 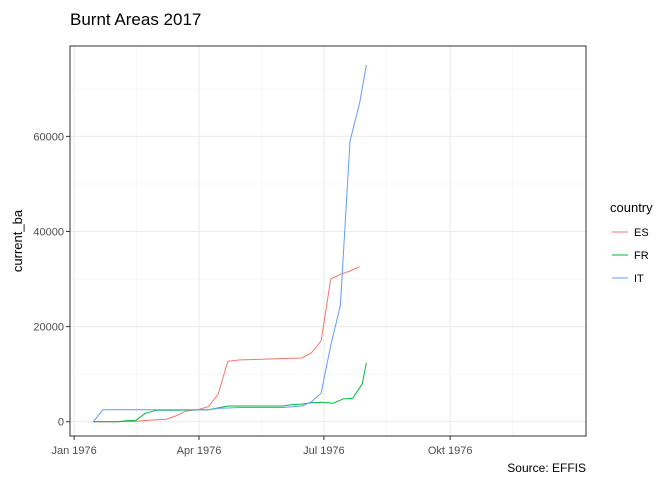 I want to click on y-tick-label: 40000, so click(x=48, y=232).